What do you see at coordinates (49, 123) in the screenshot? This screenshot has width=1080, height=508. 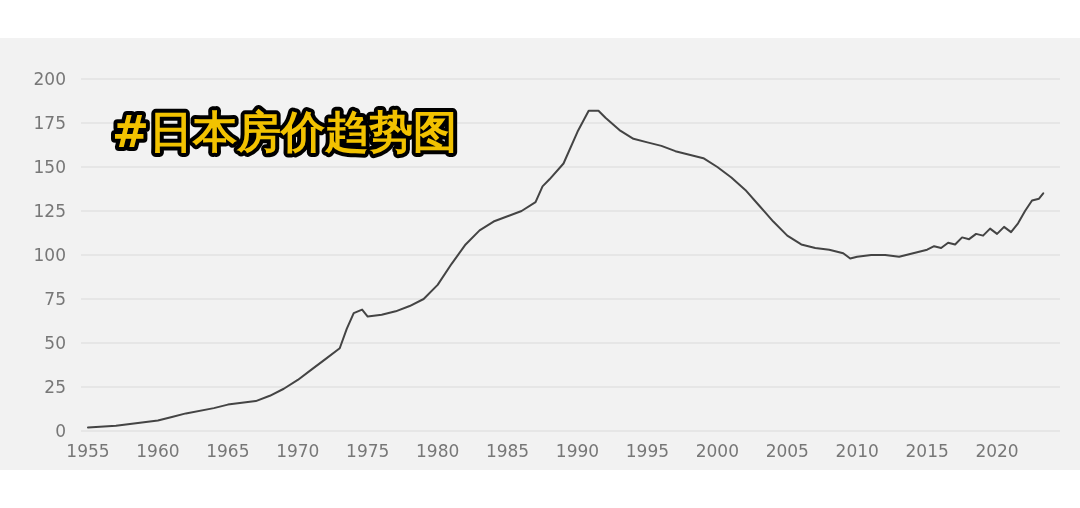 I see `y-tick-label: 175` at bounding box center [49, 123].